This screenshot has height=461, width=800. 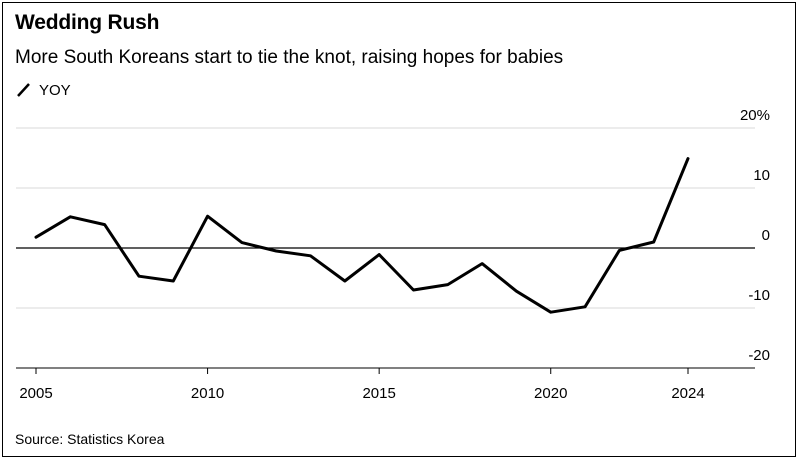 What do you see at coordinates (687, 393) in the screenshot?
I see `x-tick-label: 2024` at bounding box center [687, 393].